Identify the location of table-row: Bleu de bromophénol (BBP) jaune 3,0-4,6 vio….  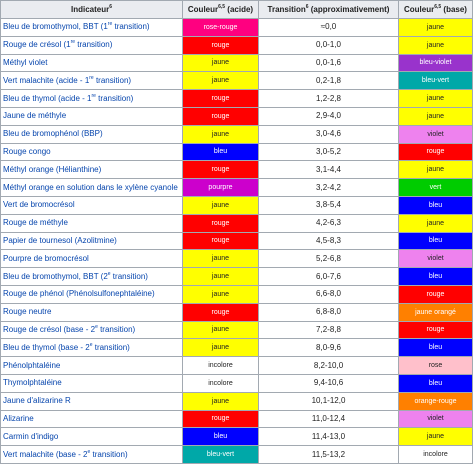
(236, 134).